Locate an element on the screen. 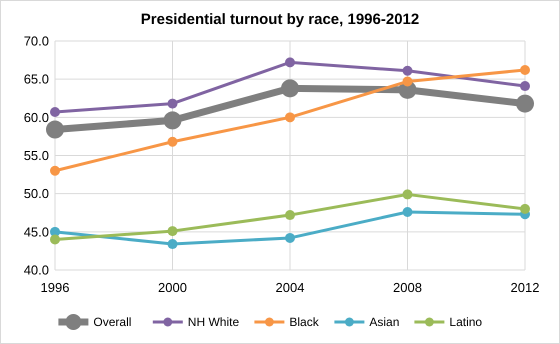  legend-label: Asian is located at coordinates (384, 322).